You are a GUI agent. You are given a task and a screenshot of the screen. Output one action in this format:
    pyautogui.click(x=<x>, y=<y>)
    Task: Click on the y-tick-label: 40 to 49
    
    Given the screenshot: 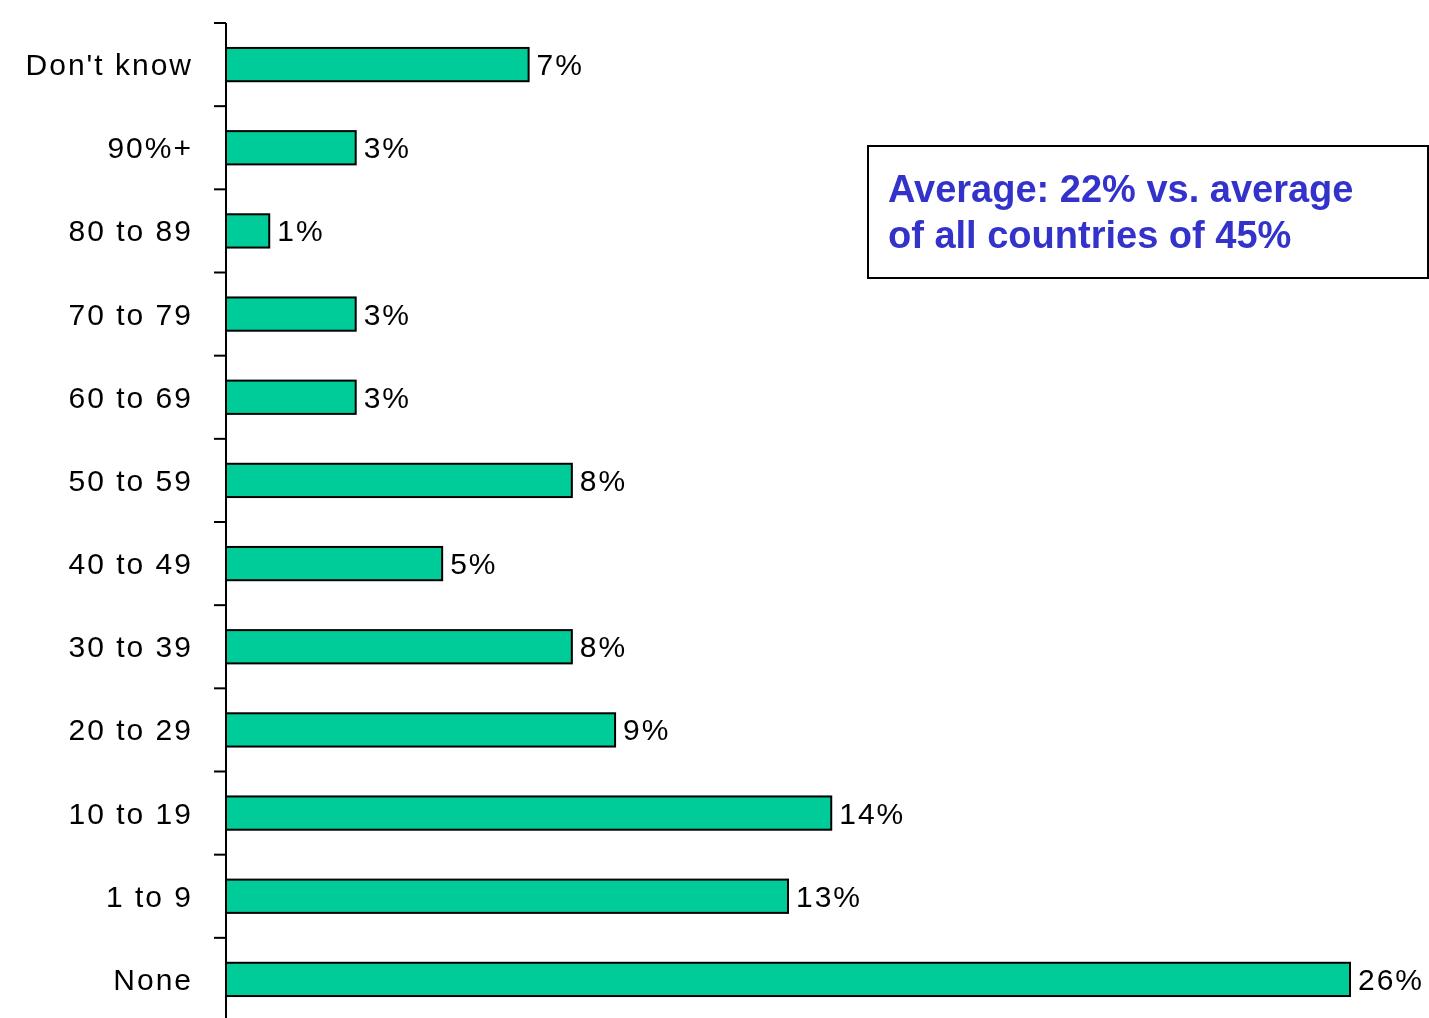 What is the action you would take?
    pyautogui.click(x=130, y=564)
    